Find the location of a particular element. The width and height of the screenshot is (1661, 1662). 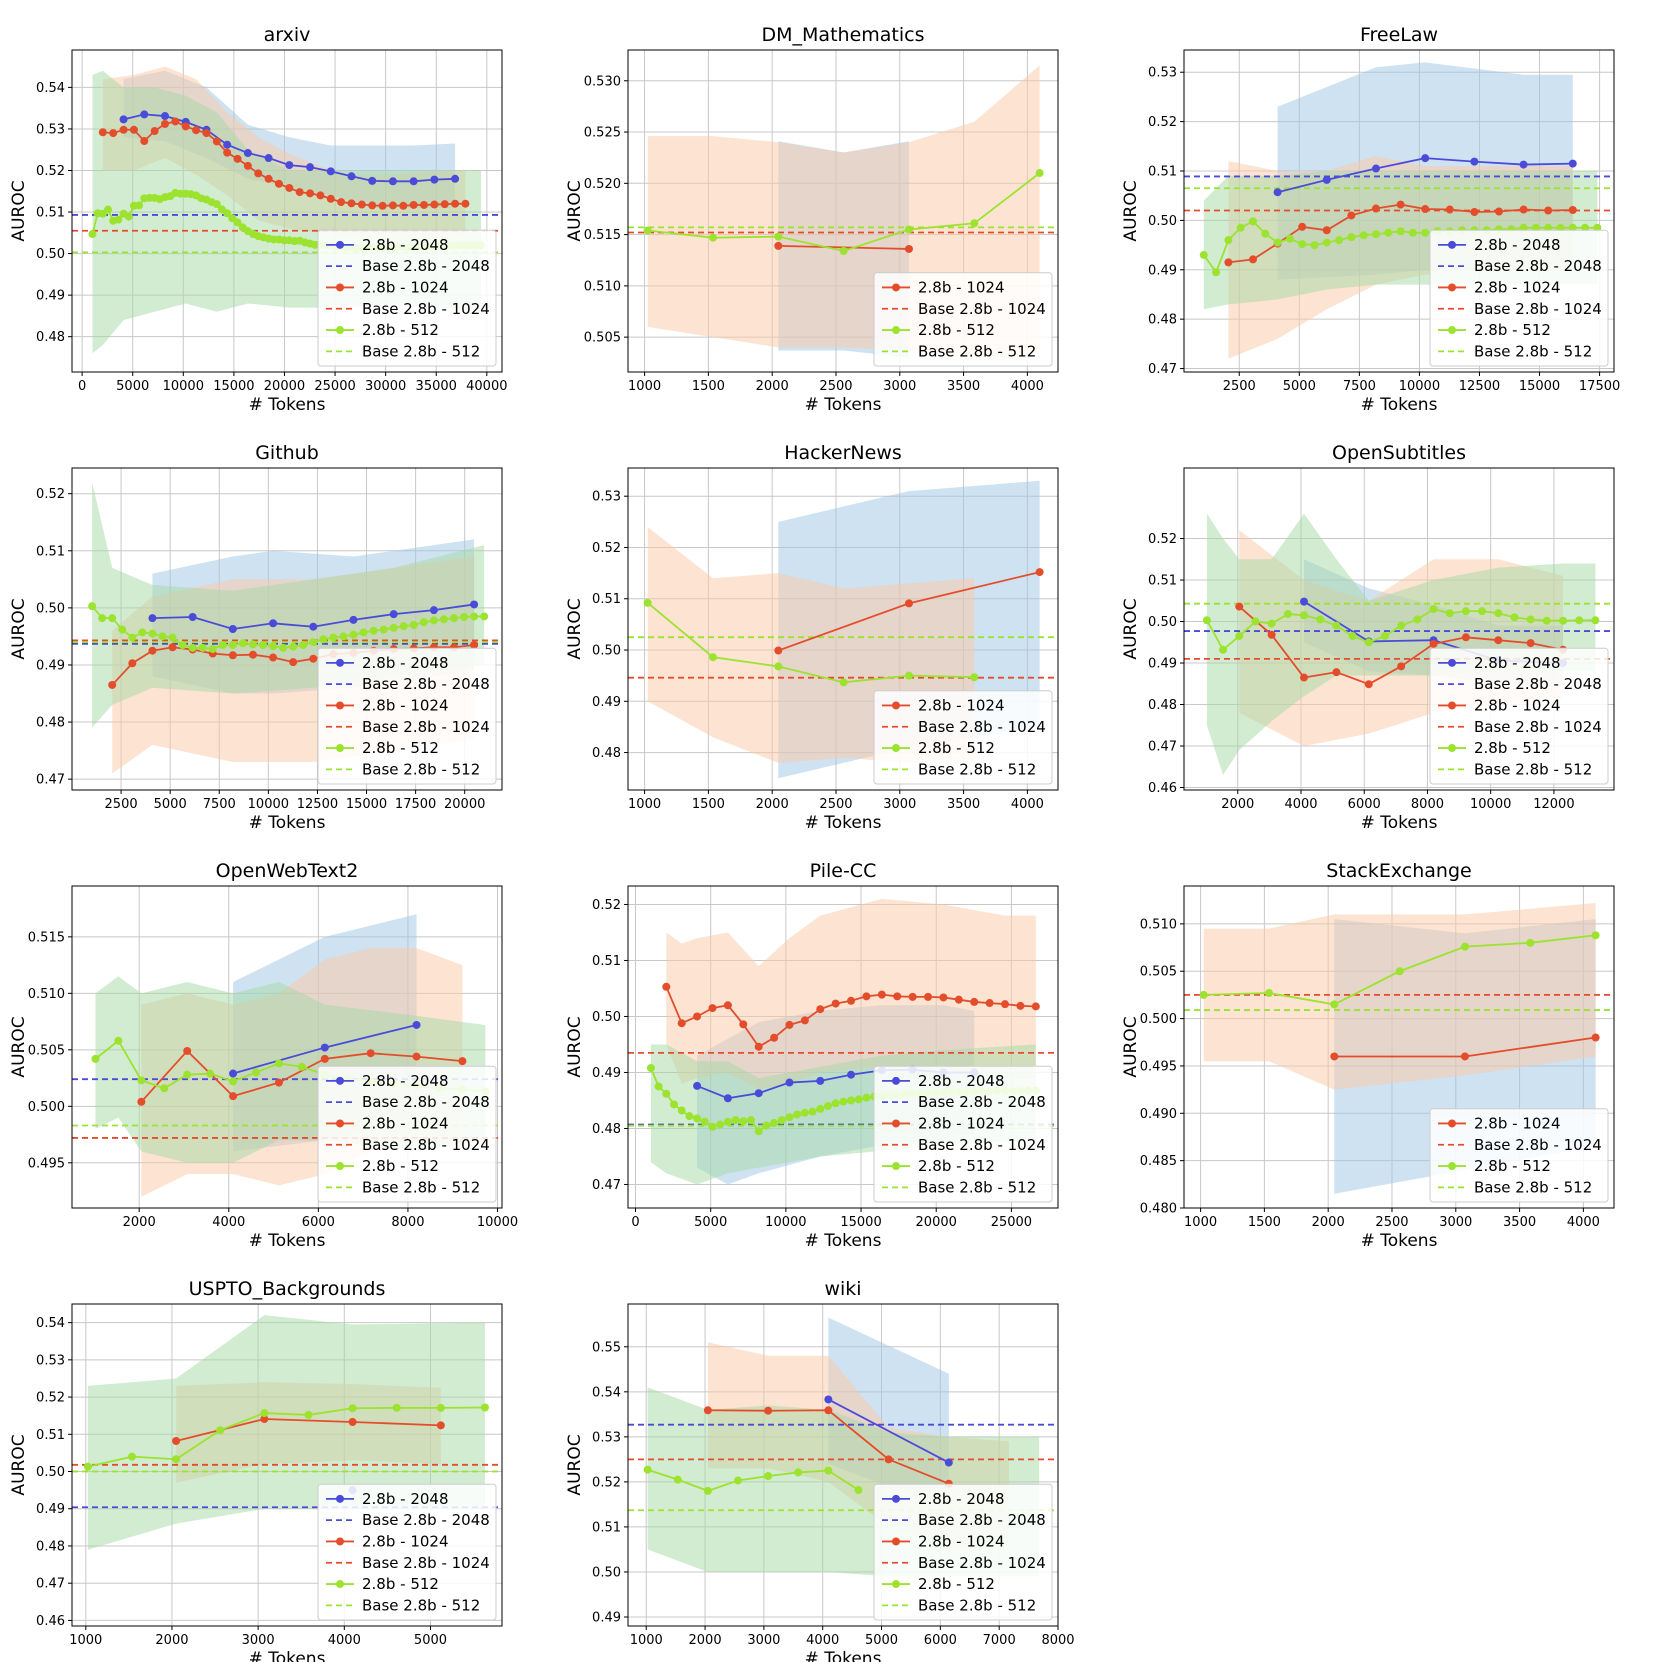

x-tick-label: 5000 is located at coordinates (170, 804).